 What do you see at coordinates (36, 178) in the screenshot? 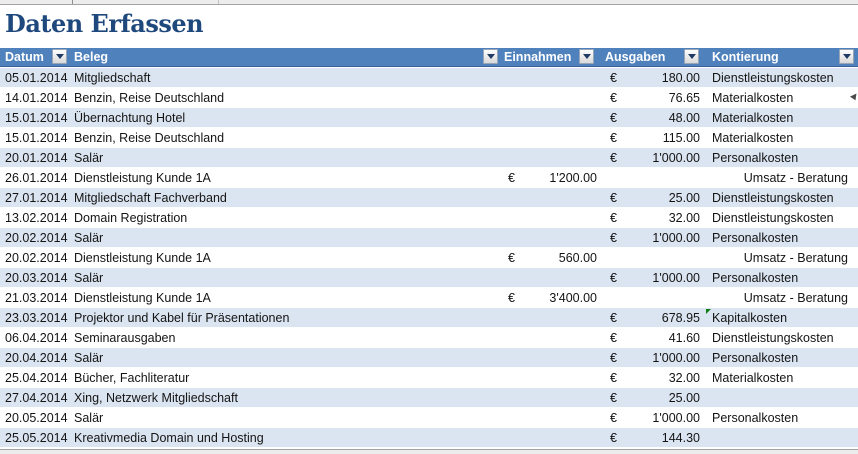
I see `cell-datum: 26.01.2014` at bounding box center [36, 178].